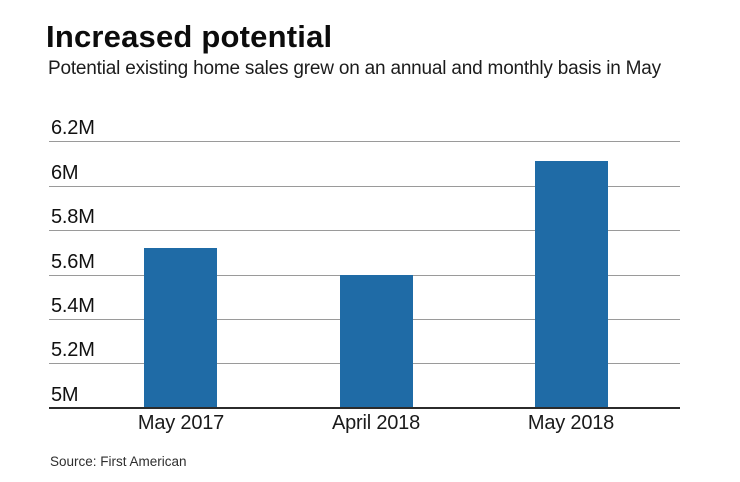  Describe the element at coordinates (118, 461) in the screenshot. I see `source-note: Source: First American` at that location.